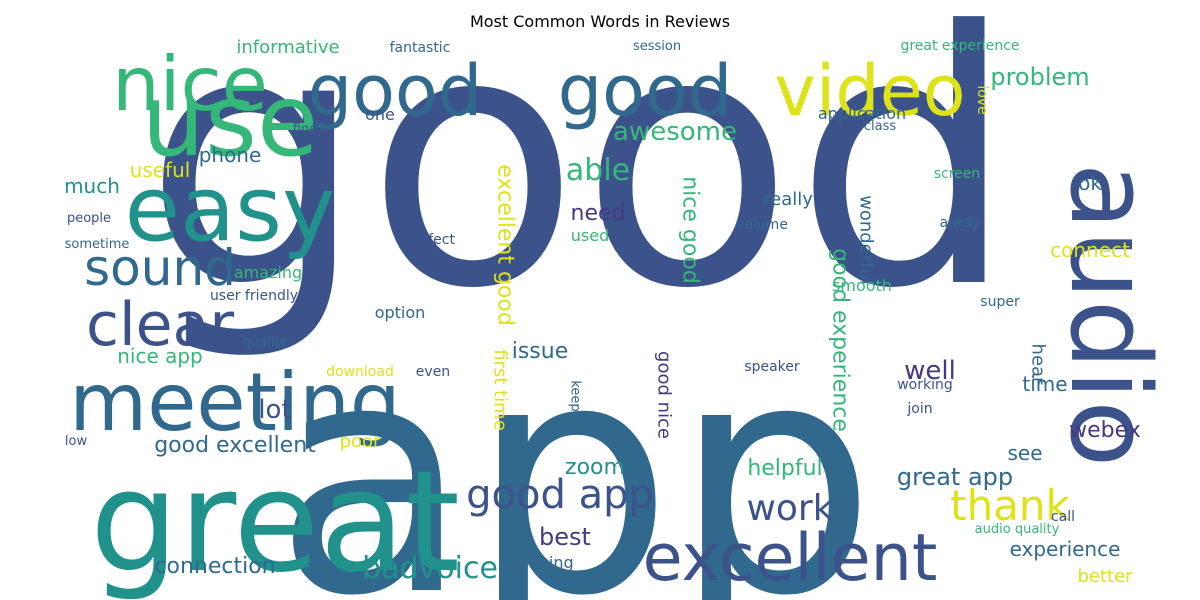 Image resolution: width=1200 pixels, height=600 pixels. What do you see at coordinates (784, 468) in the screenshot?
I see `word-helpful: helpful` at bounding box center [784, 468].